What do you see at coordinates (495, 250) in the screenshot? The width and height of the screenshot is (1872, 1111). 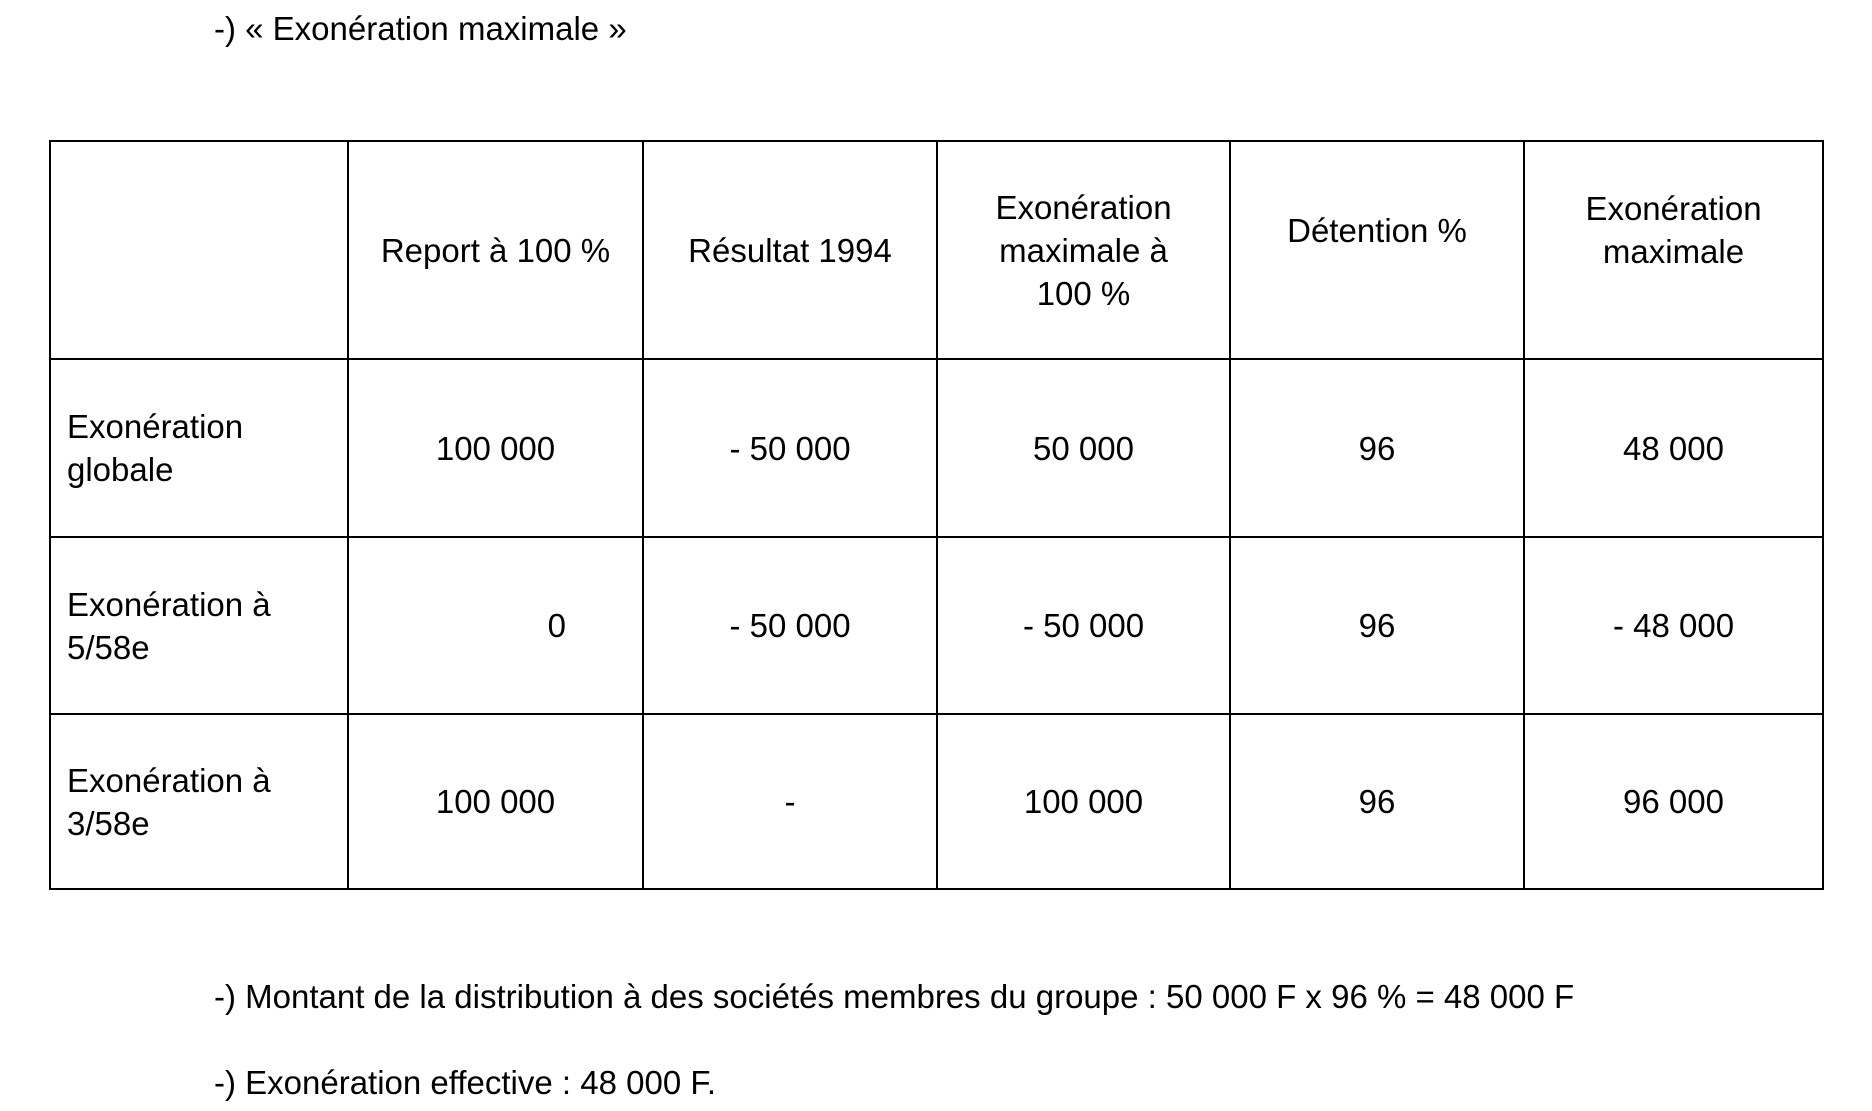 I see `header-cell: Report à 100 %` at bounding box center [495, 250].